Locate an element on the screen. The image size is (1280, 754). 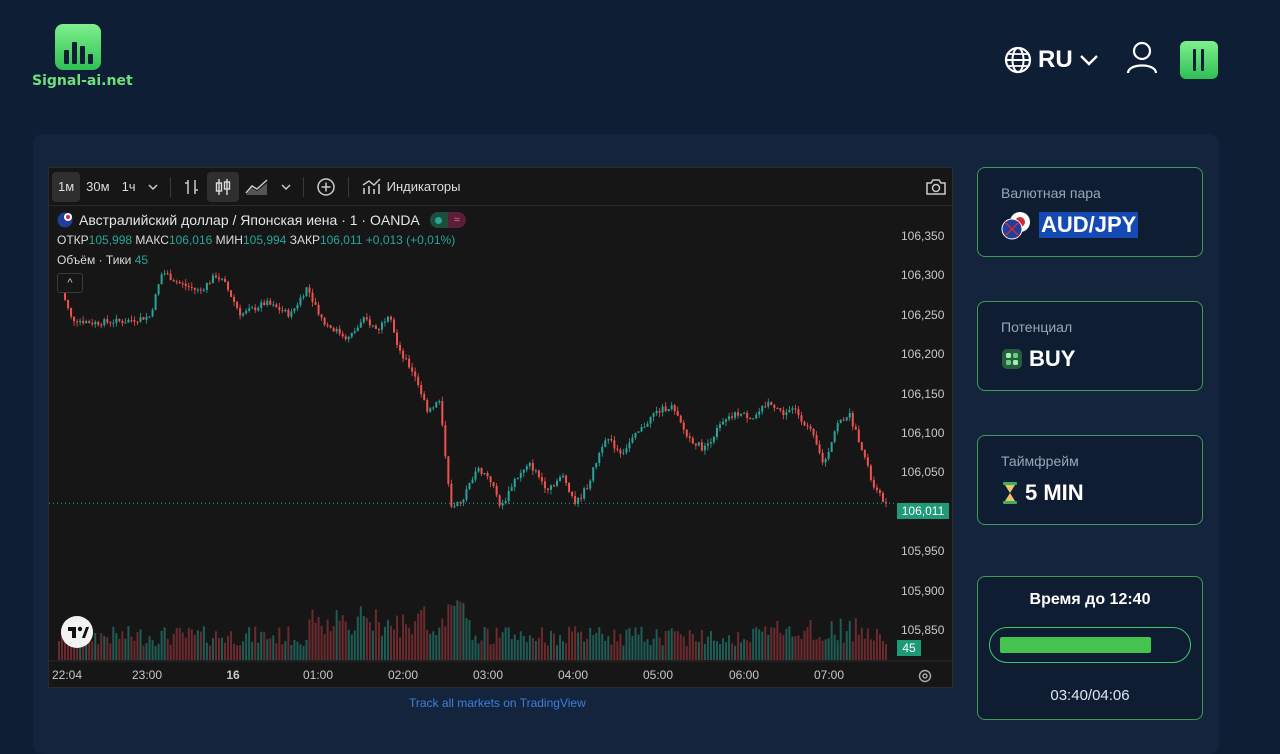
chart-style-dropdown-button is located at coordinates (286, 187).